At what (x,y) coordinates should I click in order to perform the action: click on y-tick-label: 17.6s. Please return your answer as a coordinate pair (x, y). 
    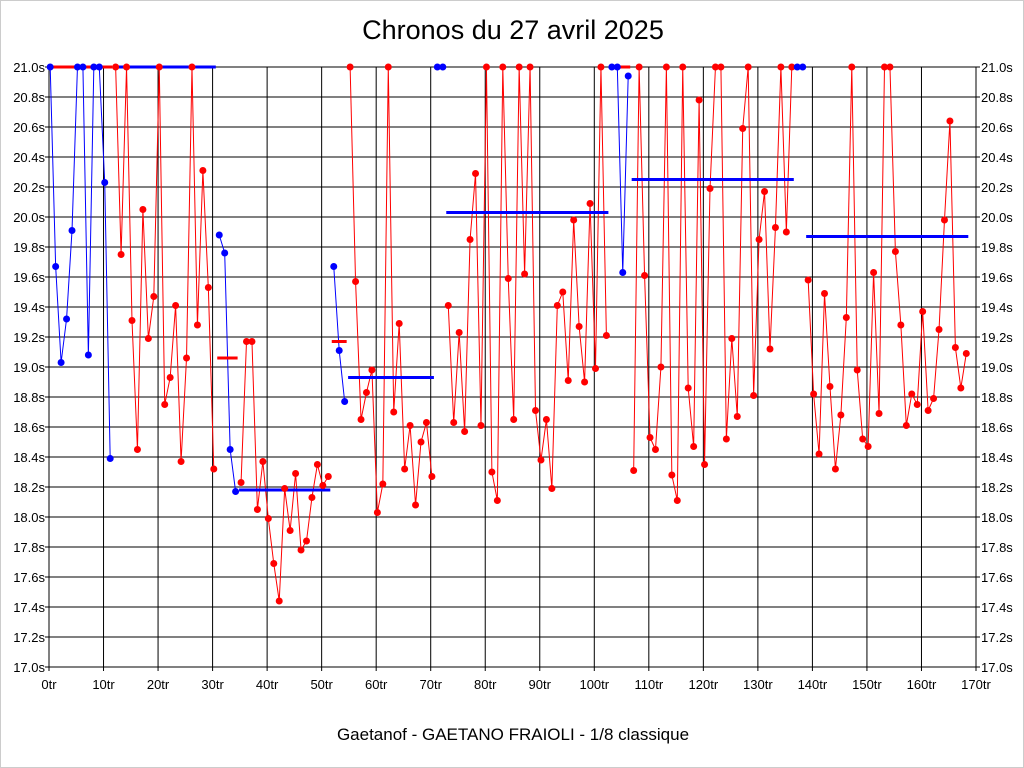
    Looking at the image, I should click on (29, 577).